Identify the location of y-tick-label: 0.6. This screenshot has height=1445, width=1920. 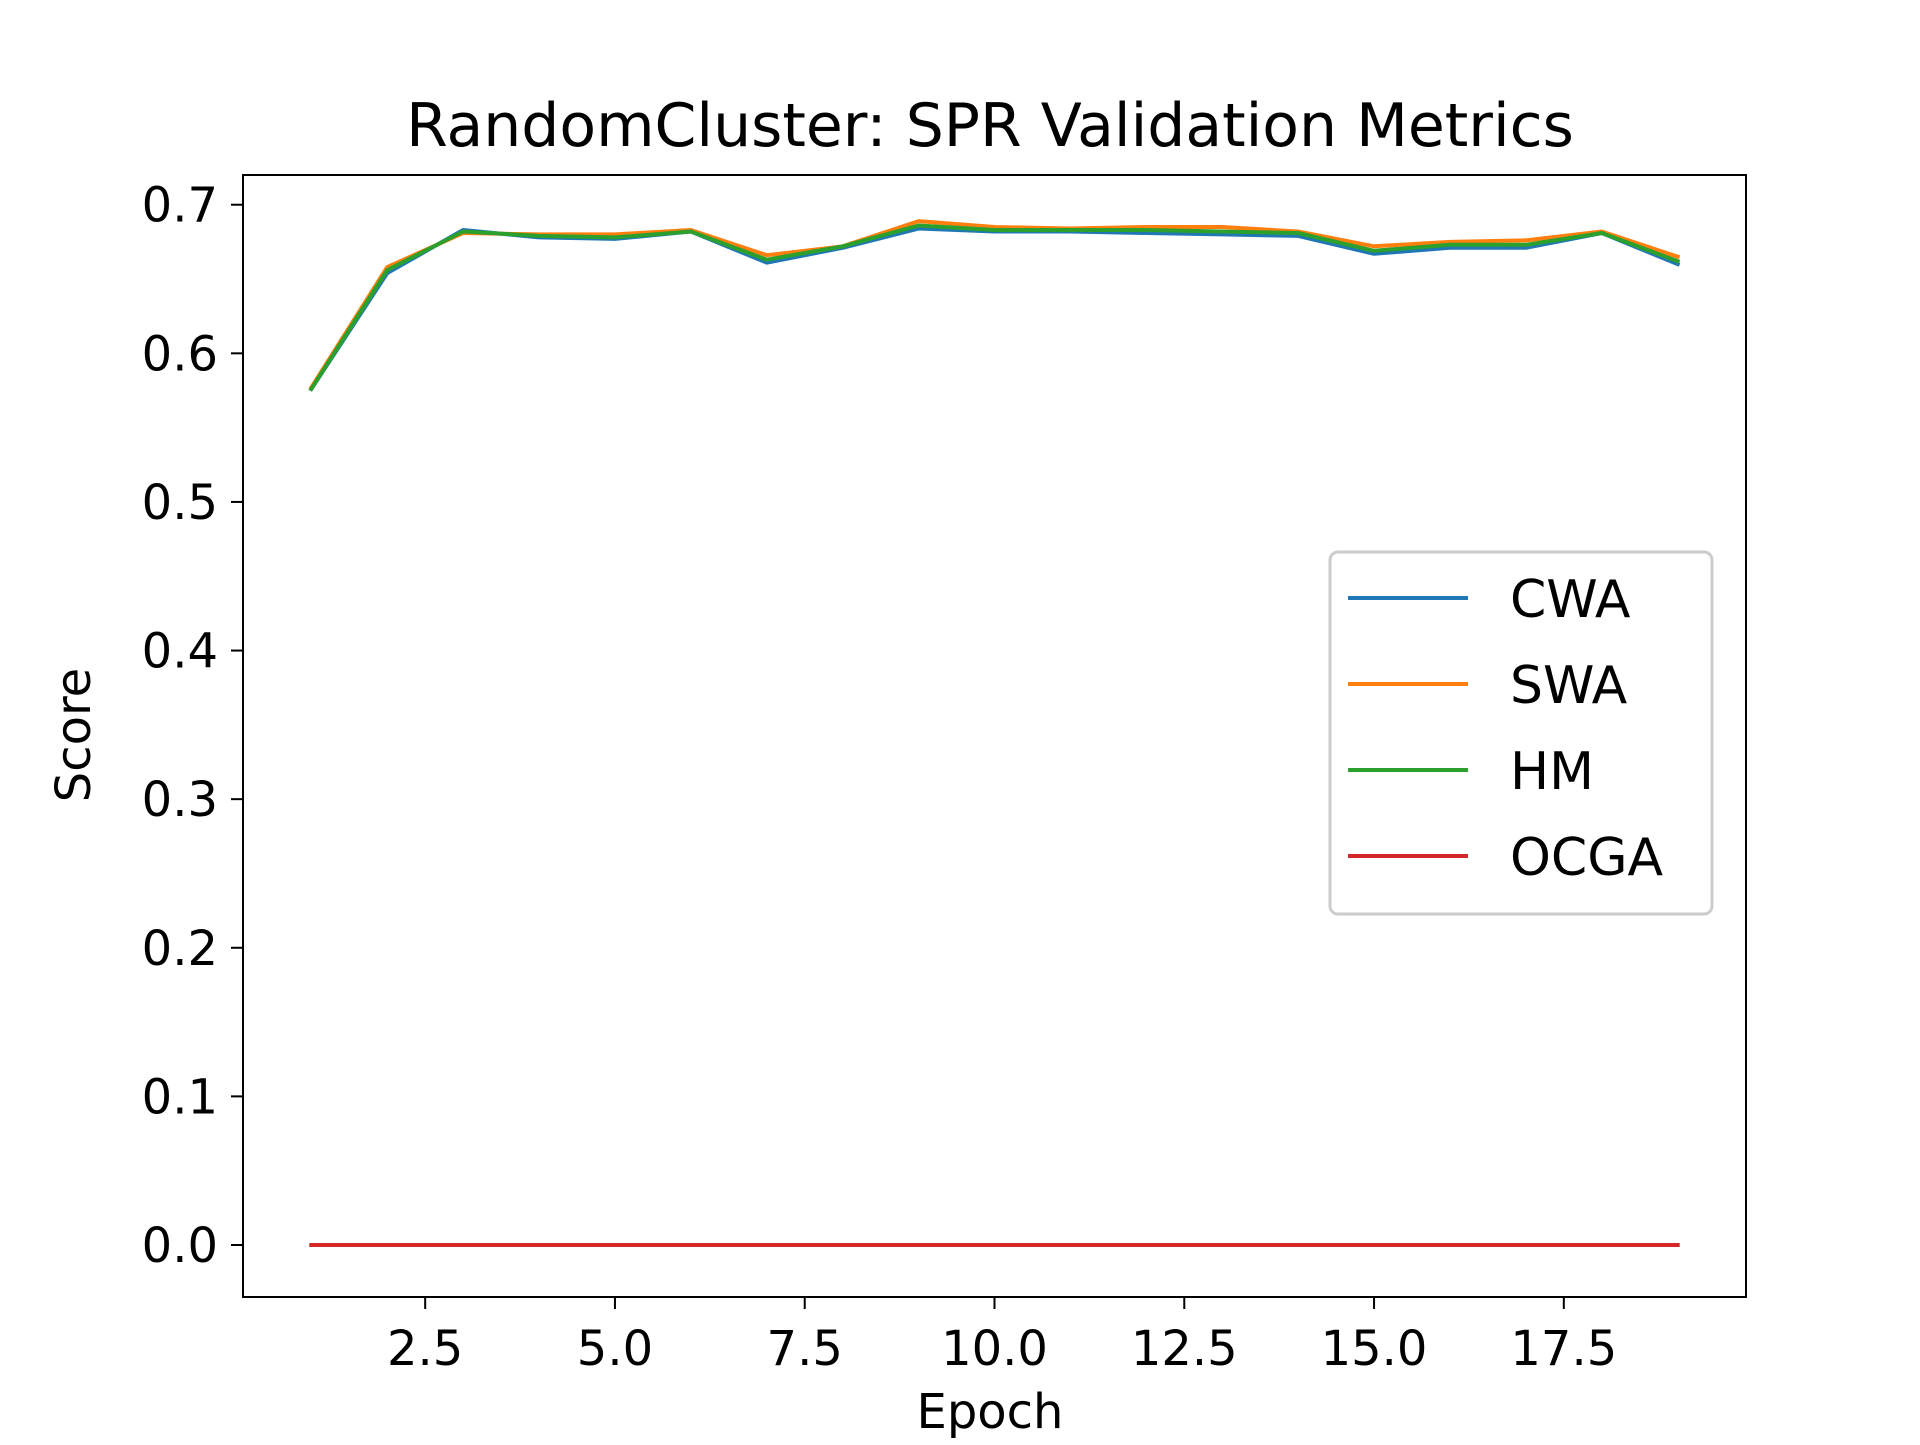
(180, 354).